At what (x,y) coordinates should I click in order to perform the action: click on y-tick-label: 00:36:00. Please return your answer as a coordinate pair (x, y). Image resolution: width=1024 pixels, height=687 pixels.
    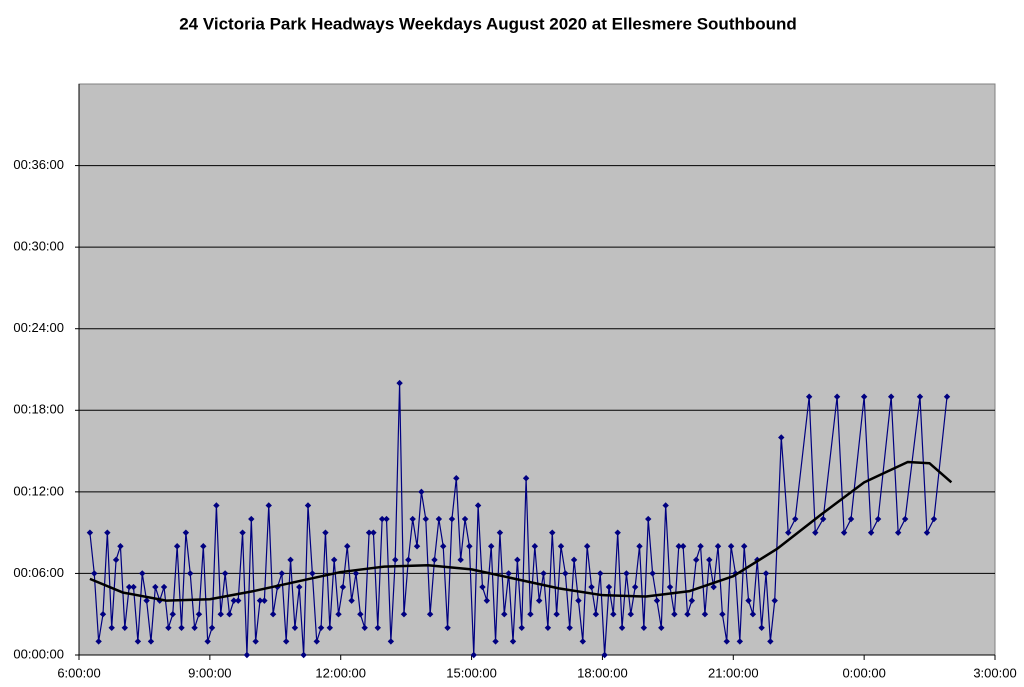
    Looking at the image, I should click on (38, 164).